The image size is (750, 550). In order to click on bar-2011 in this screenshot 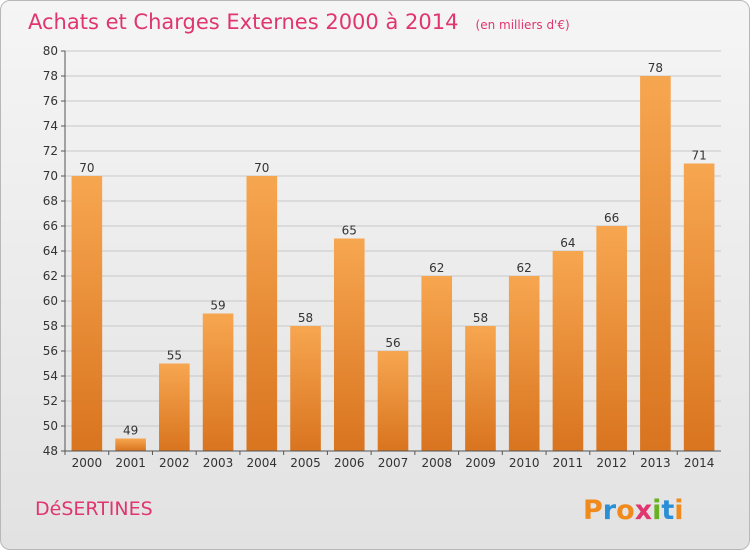, I will do `click(568, 351)`.